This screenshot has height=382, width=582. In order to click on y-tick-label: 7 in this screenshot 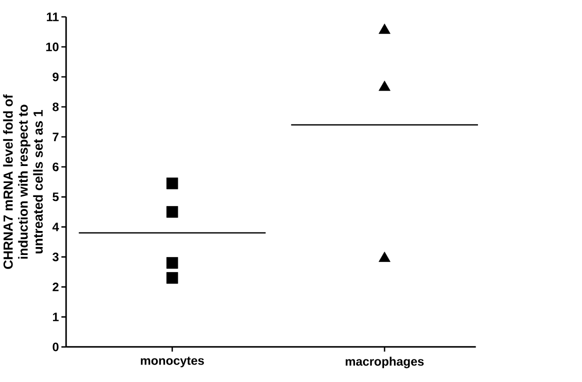, I will do `click(55, 137)`.